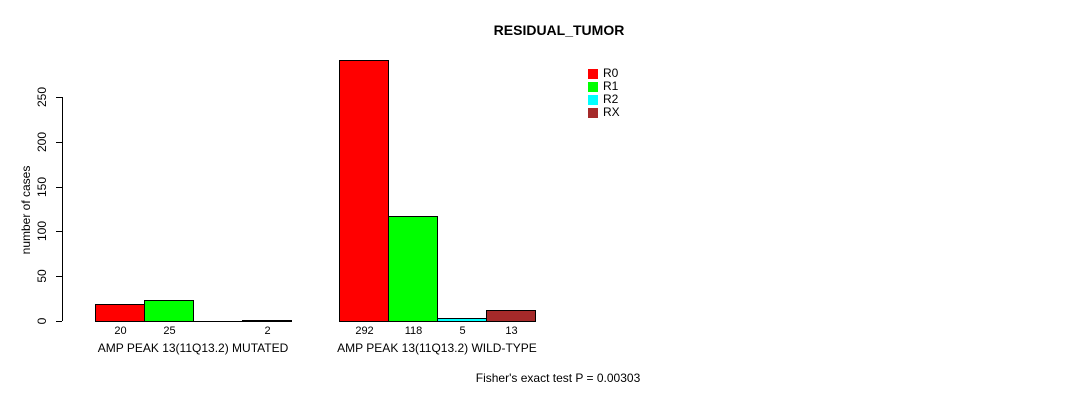 Image resolution: width=1090 pixels, height=400 pixels. What do you see at coordinates (413, 269) in the screenshot?
I see `bar-r1-wild-type` at bounding box center [413, 269].